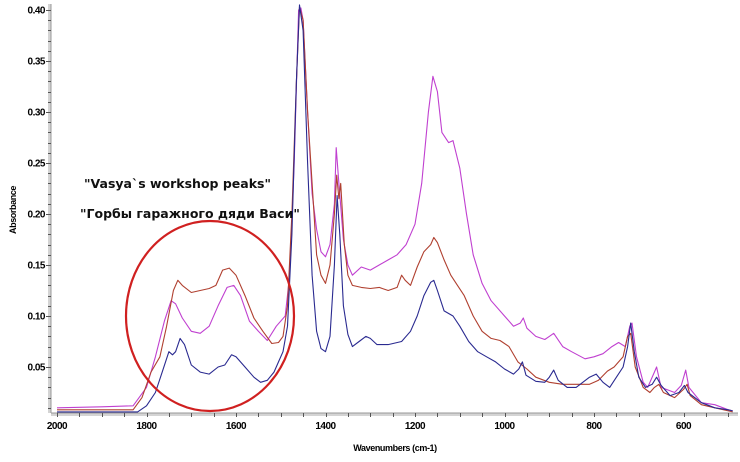 This screenshot has height=462, width=740. What do you see at coordinates (13, 210) in the screenshot?
I see `y-axis-title: Absorbance` at bounding box center [13, 210].